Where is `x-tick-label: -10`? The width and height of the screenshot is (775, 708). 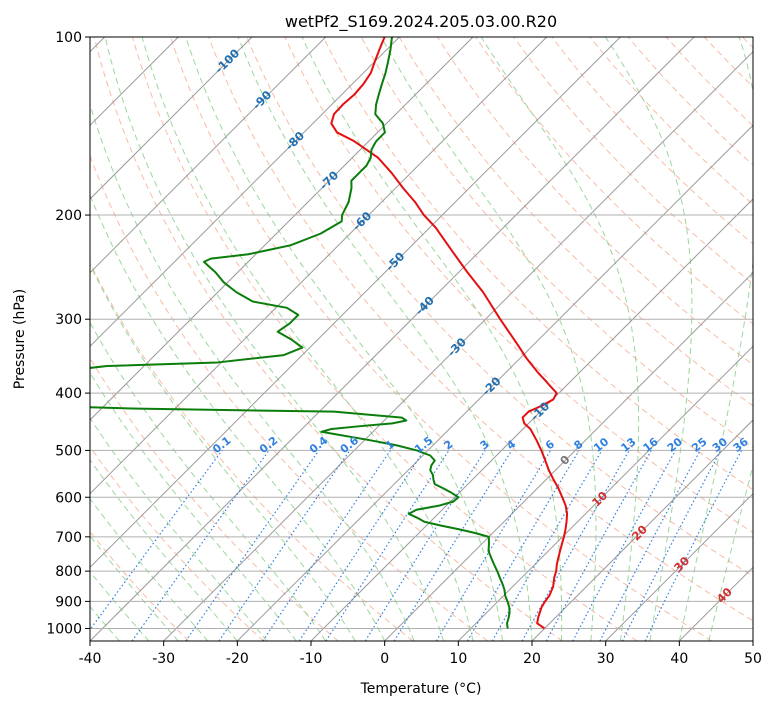 x-tick-label: -10 is located at coordinates (311, 659).